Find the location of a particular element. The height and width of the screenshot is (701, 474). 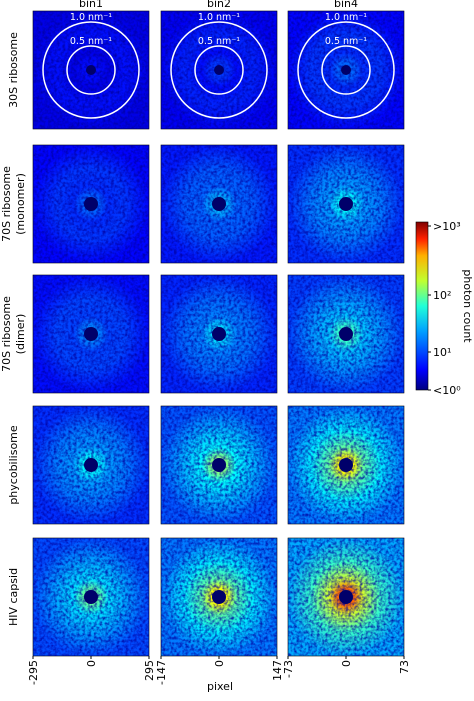

colorbar-tick-label: <10⁰ is located at coordinates (447, 390).